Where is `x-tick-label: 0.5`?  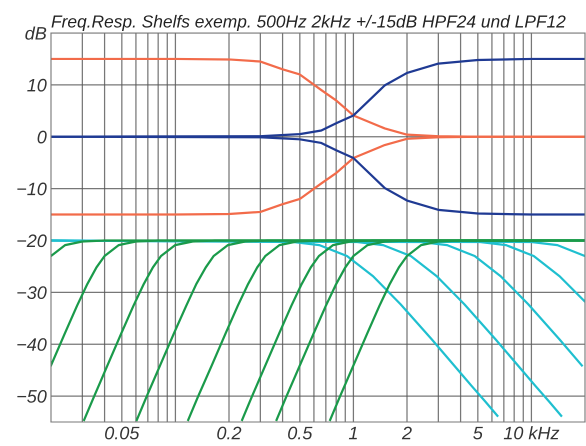
x-tick-label: 0.5 is located at coordinates (300, 433).